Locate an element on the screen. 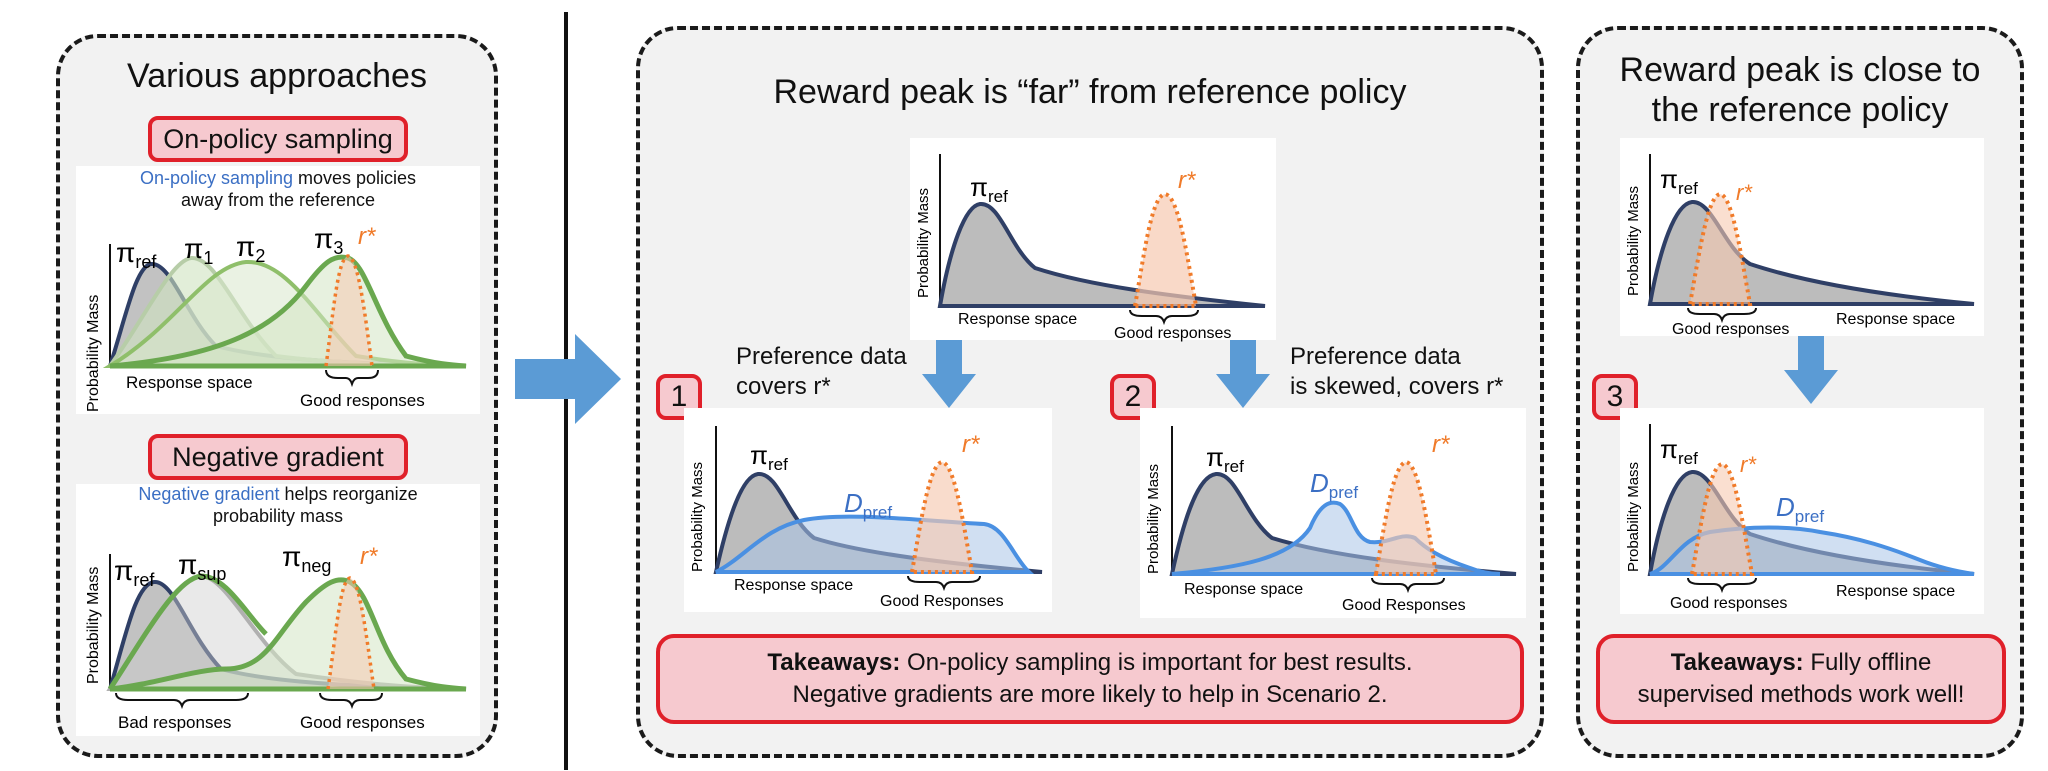 Image resolution: width=2048 pixels, height=771 pixels. onpolicy-label-pi3: π3 is located at coordinates (328, 240).